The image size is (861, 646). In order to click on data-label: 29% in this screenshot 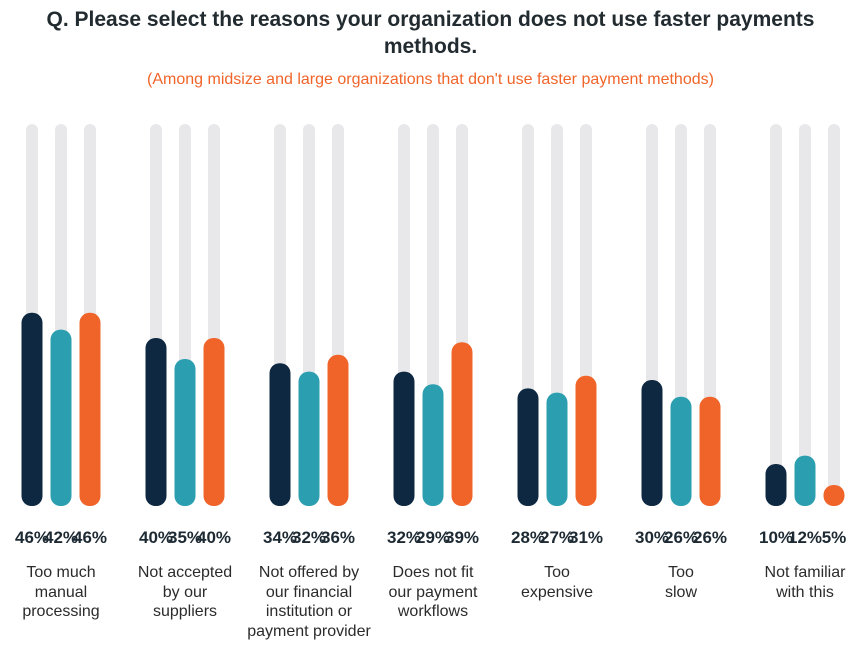, I will do `click(433, 537)`.